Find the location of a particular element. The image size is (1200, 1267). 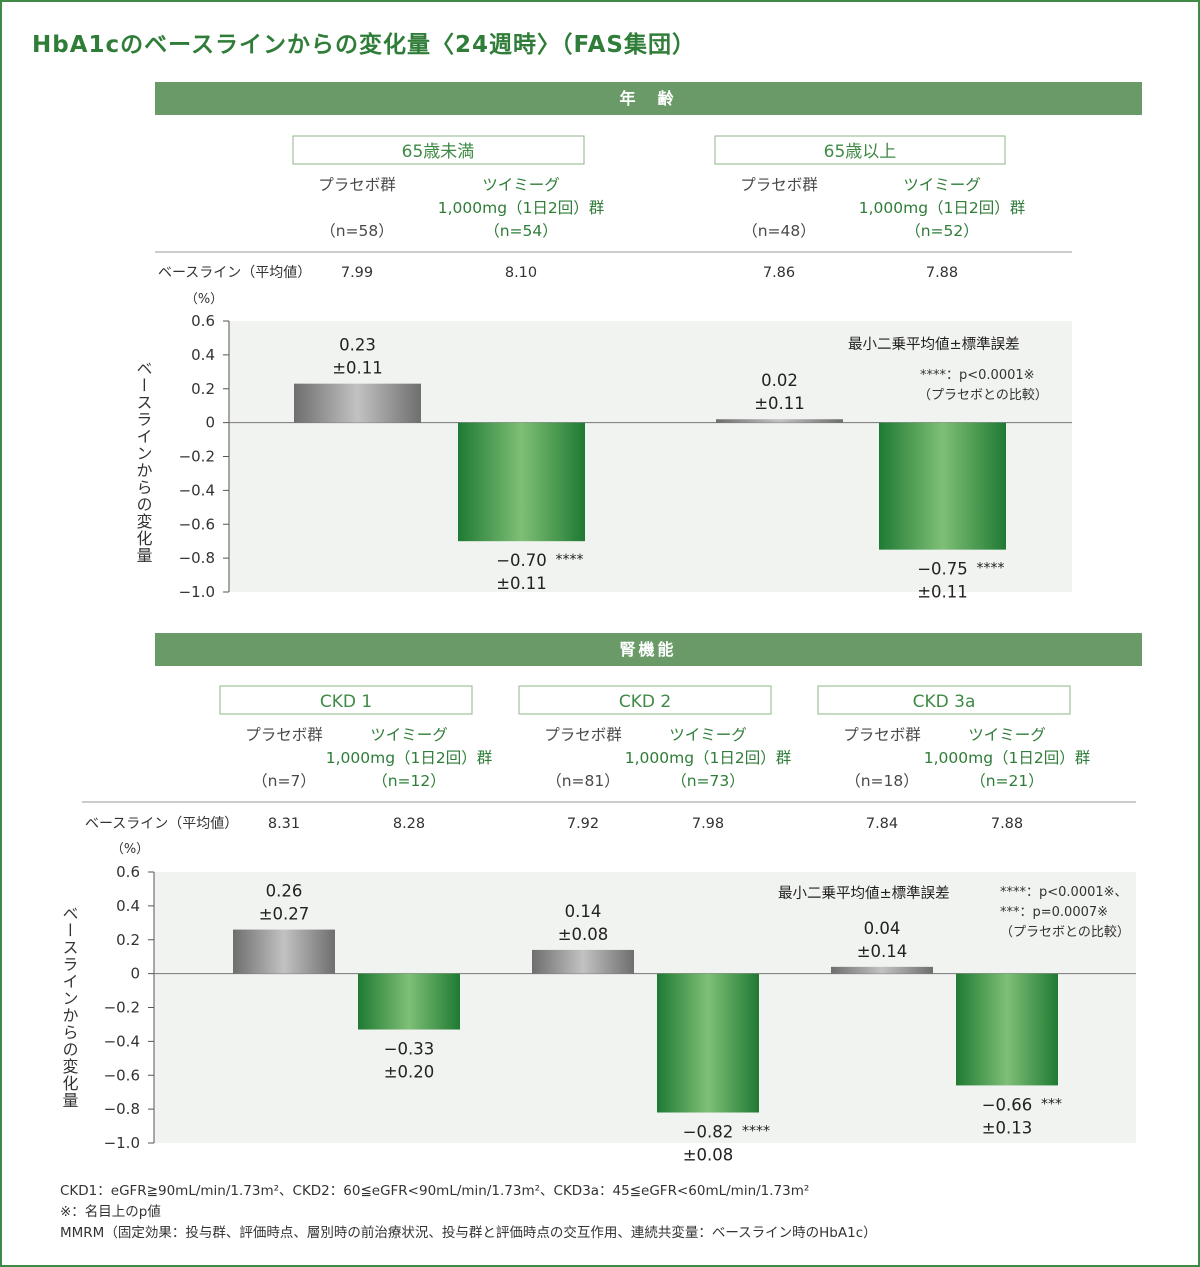

age-g1-treatment-name-2: 1,000mg（1日2回）群 is located at coordinates (521, 208).